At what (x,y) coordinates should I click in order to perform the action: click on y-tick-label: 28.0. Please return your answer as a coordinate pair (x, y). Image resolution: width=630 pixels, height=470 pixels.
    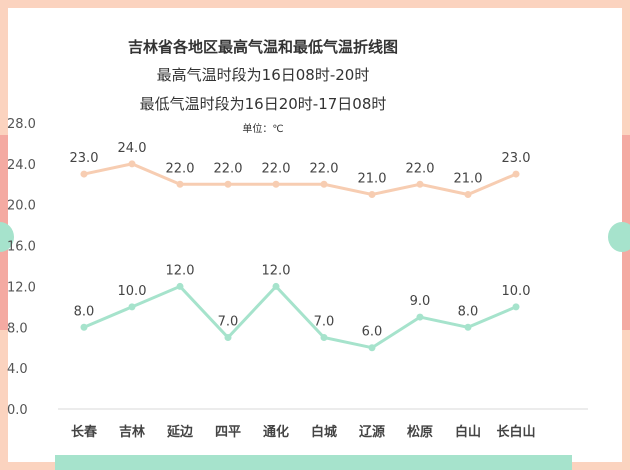
    Looking at the image, I should click on (21, 124).